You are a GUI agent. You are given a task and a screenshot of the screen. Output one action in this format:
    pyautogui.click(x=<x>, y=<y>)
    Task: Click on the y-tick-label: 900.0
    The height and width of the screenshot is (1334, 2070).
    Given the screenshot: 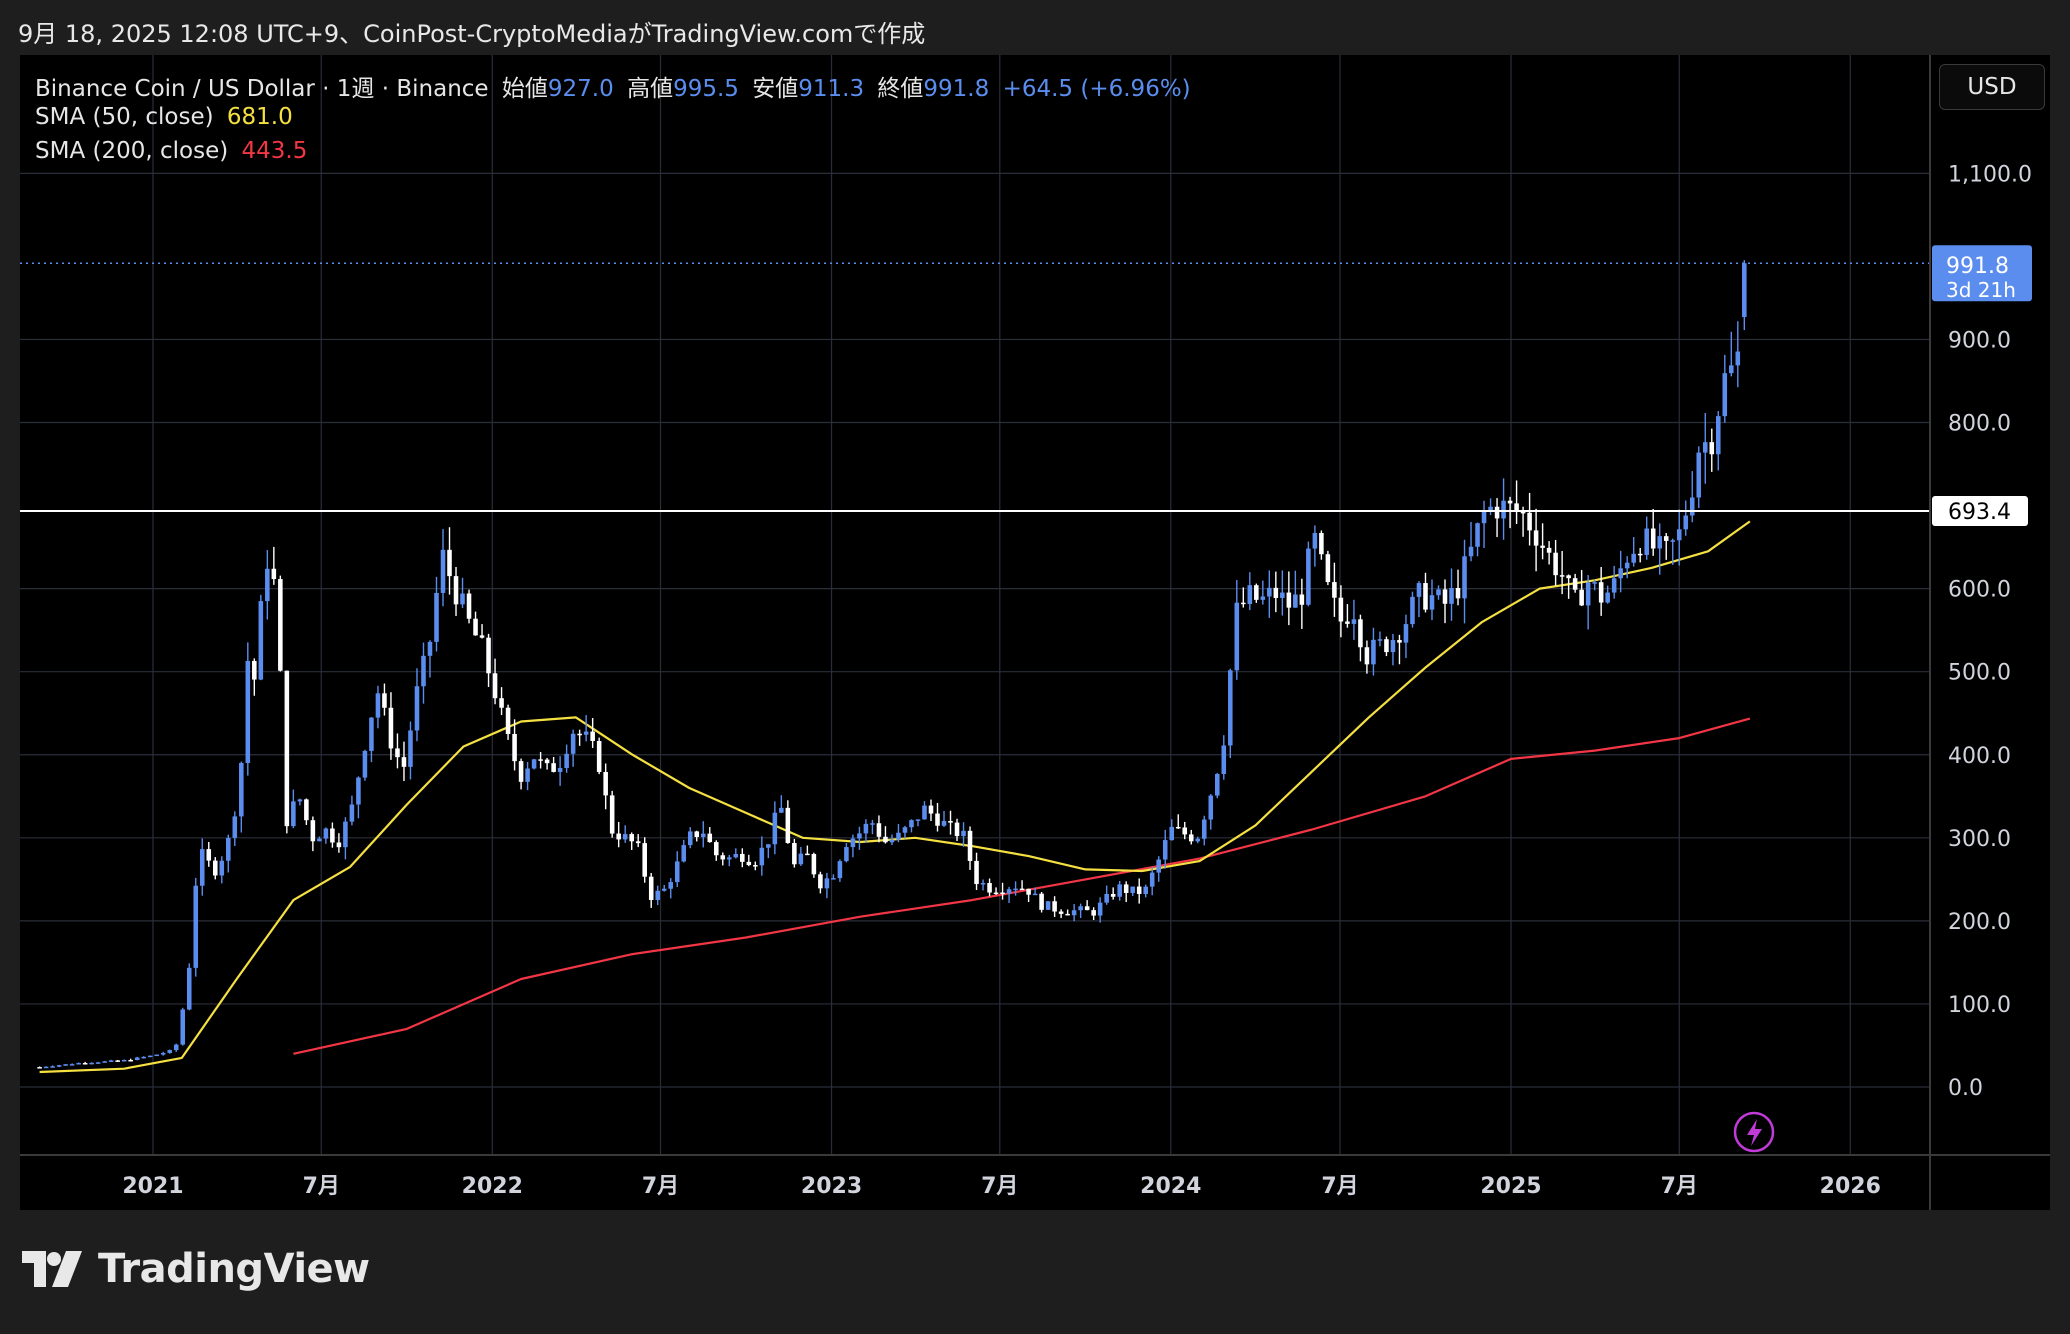 What is the action you would take?
    pyautogui.click(x=1979, y=340)
    